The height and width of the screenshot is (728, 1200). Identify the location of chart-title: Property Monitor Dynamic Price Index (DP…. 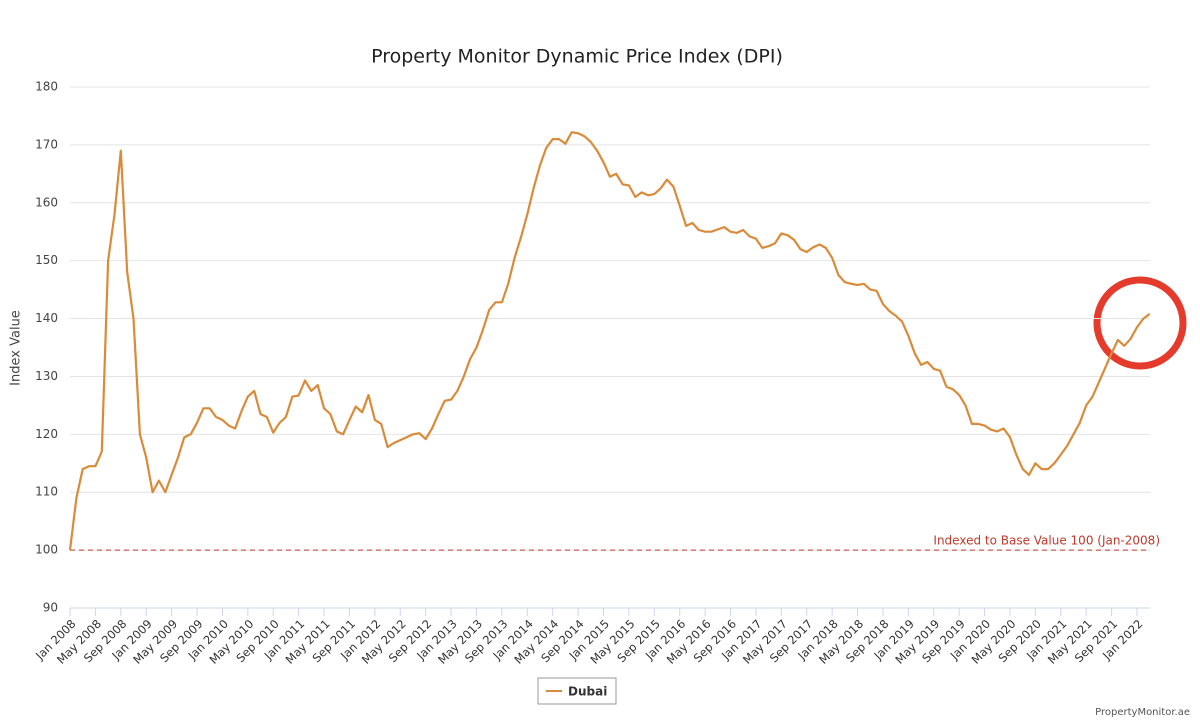
(577, 57).